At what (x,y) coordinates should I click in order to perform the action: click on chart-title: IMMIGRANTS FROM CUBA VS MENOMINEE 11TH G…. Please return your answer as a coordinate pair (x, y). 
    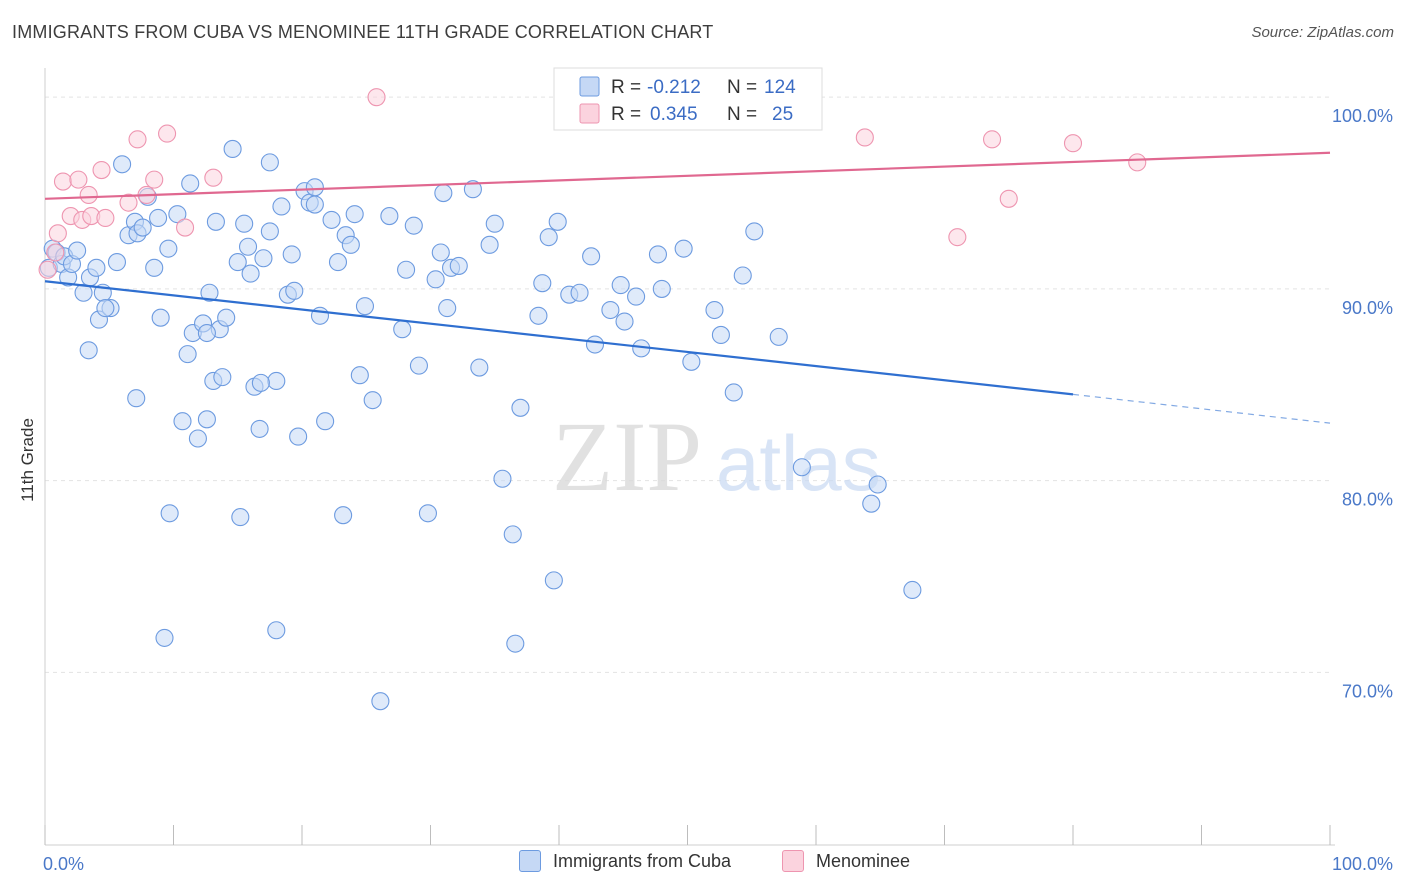
    Looking at the image, I should click on (363, 32).